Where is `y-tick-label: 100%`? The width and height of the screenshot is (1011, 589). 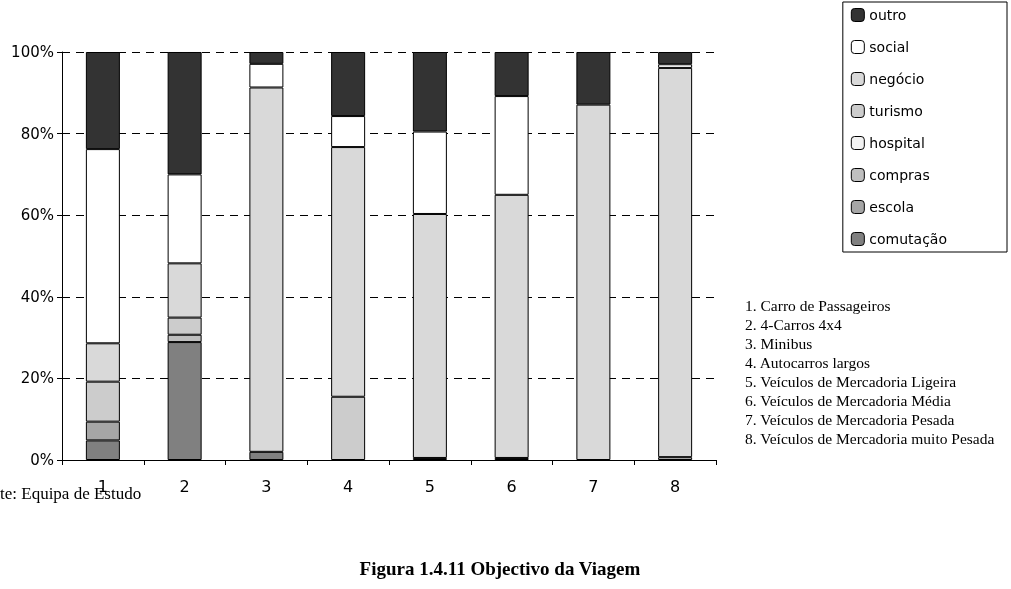
y-tick-label: 100% is located at coordinates (32, 52).